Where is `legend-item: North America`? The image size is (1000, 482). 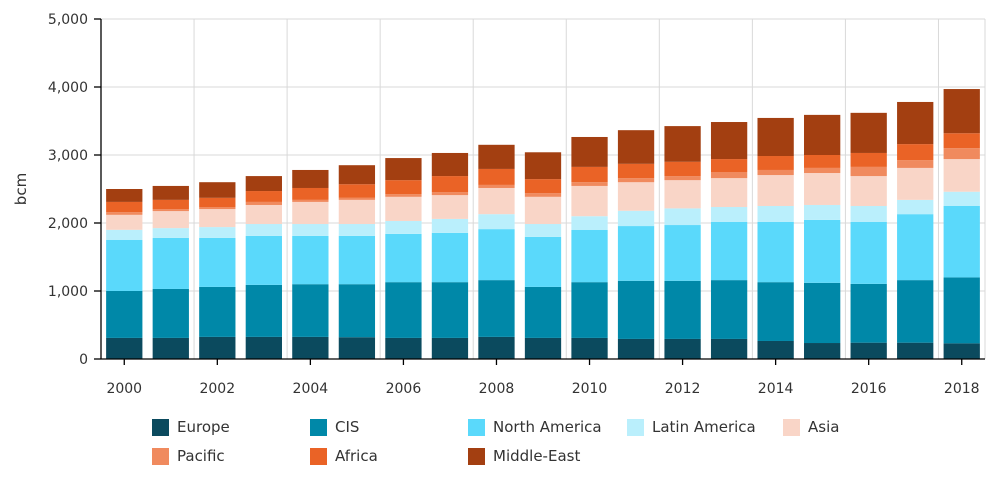
legend-item: North America is located at coordinates (535, 427).